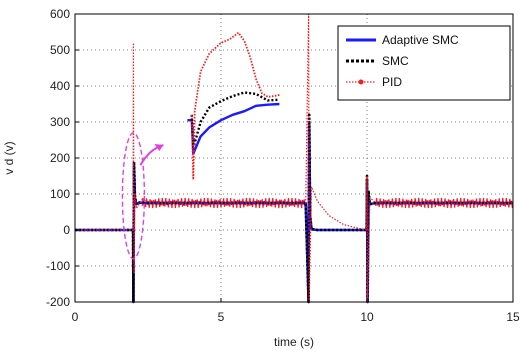  What do you see at coordinates (294, 342) in the screenshot?
I see `x-axis-label: time (s)` at bounding box center [294, 342].